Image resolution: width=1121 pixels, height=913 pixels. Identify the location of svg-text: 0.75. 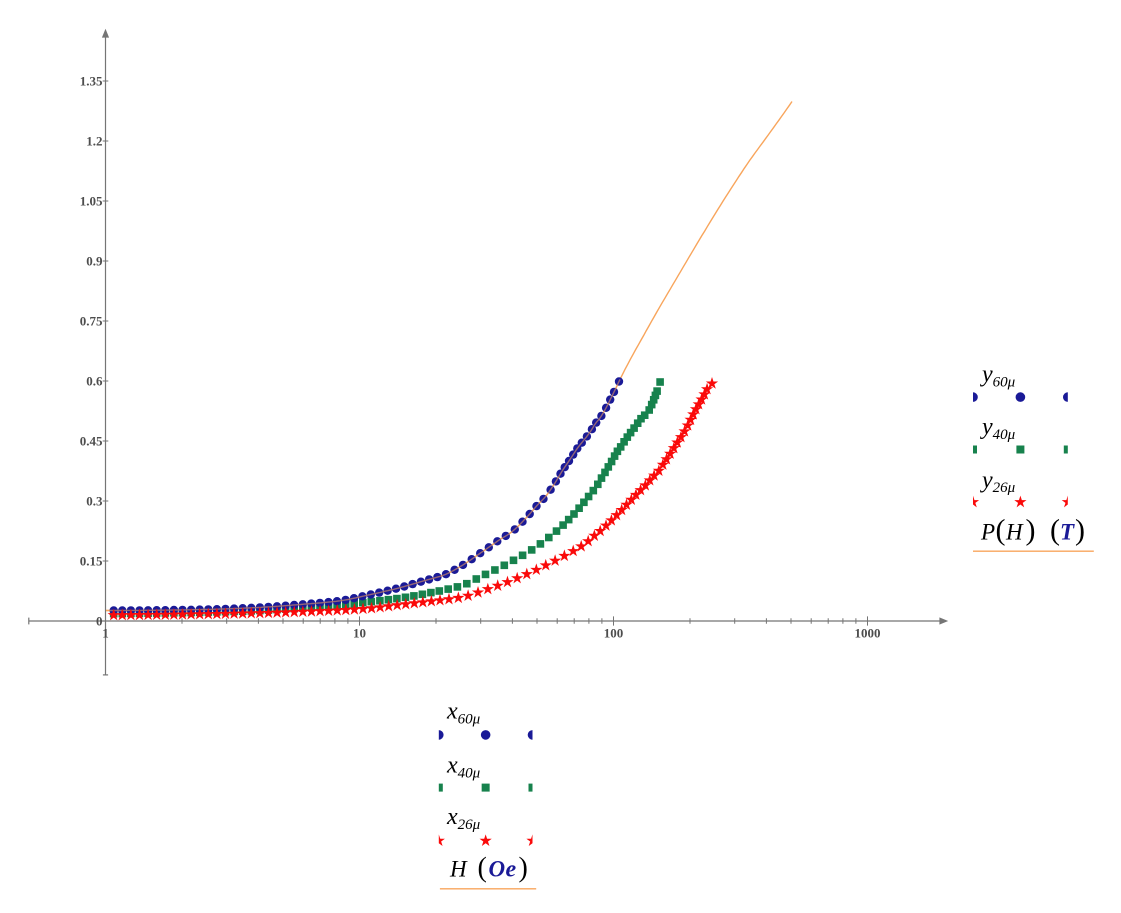
(91, 320).